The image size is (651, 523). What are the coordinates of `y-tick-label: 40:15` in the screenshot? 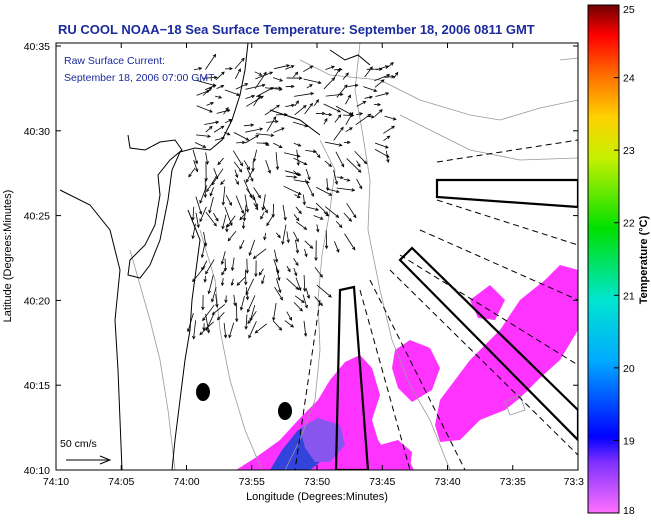 It's located at (37, 386).